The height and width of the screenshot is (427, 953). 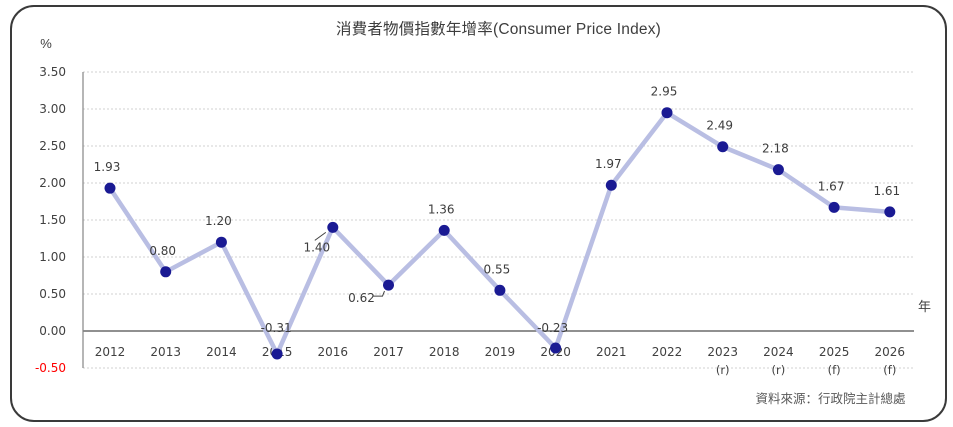 I want to click on data-point-label: 1.36, so click(x=441, y=209).